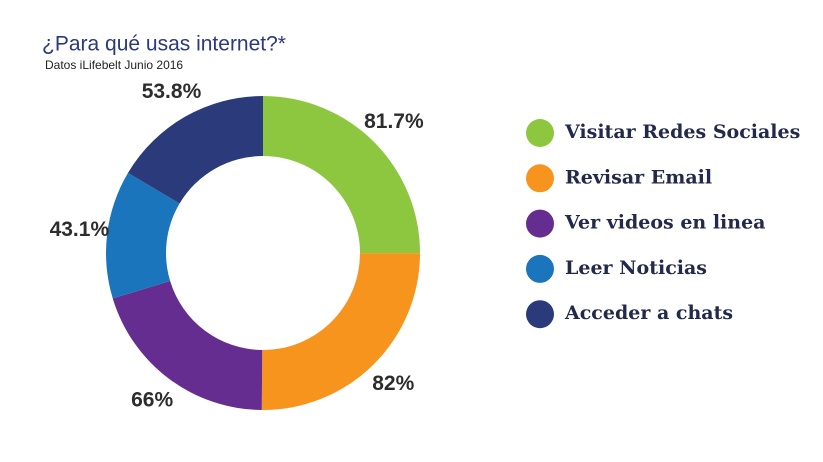 The height and width of the screenshot is (462, 823). What do you see at coordinates (682, 132) in the screenshot?
I see `legend-label: Visitar Redes Sociales` at bounding box center [682, 132].